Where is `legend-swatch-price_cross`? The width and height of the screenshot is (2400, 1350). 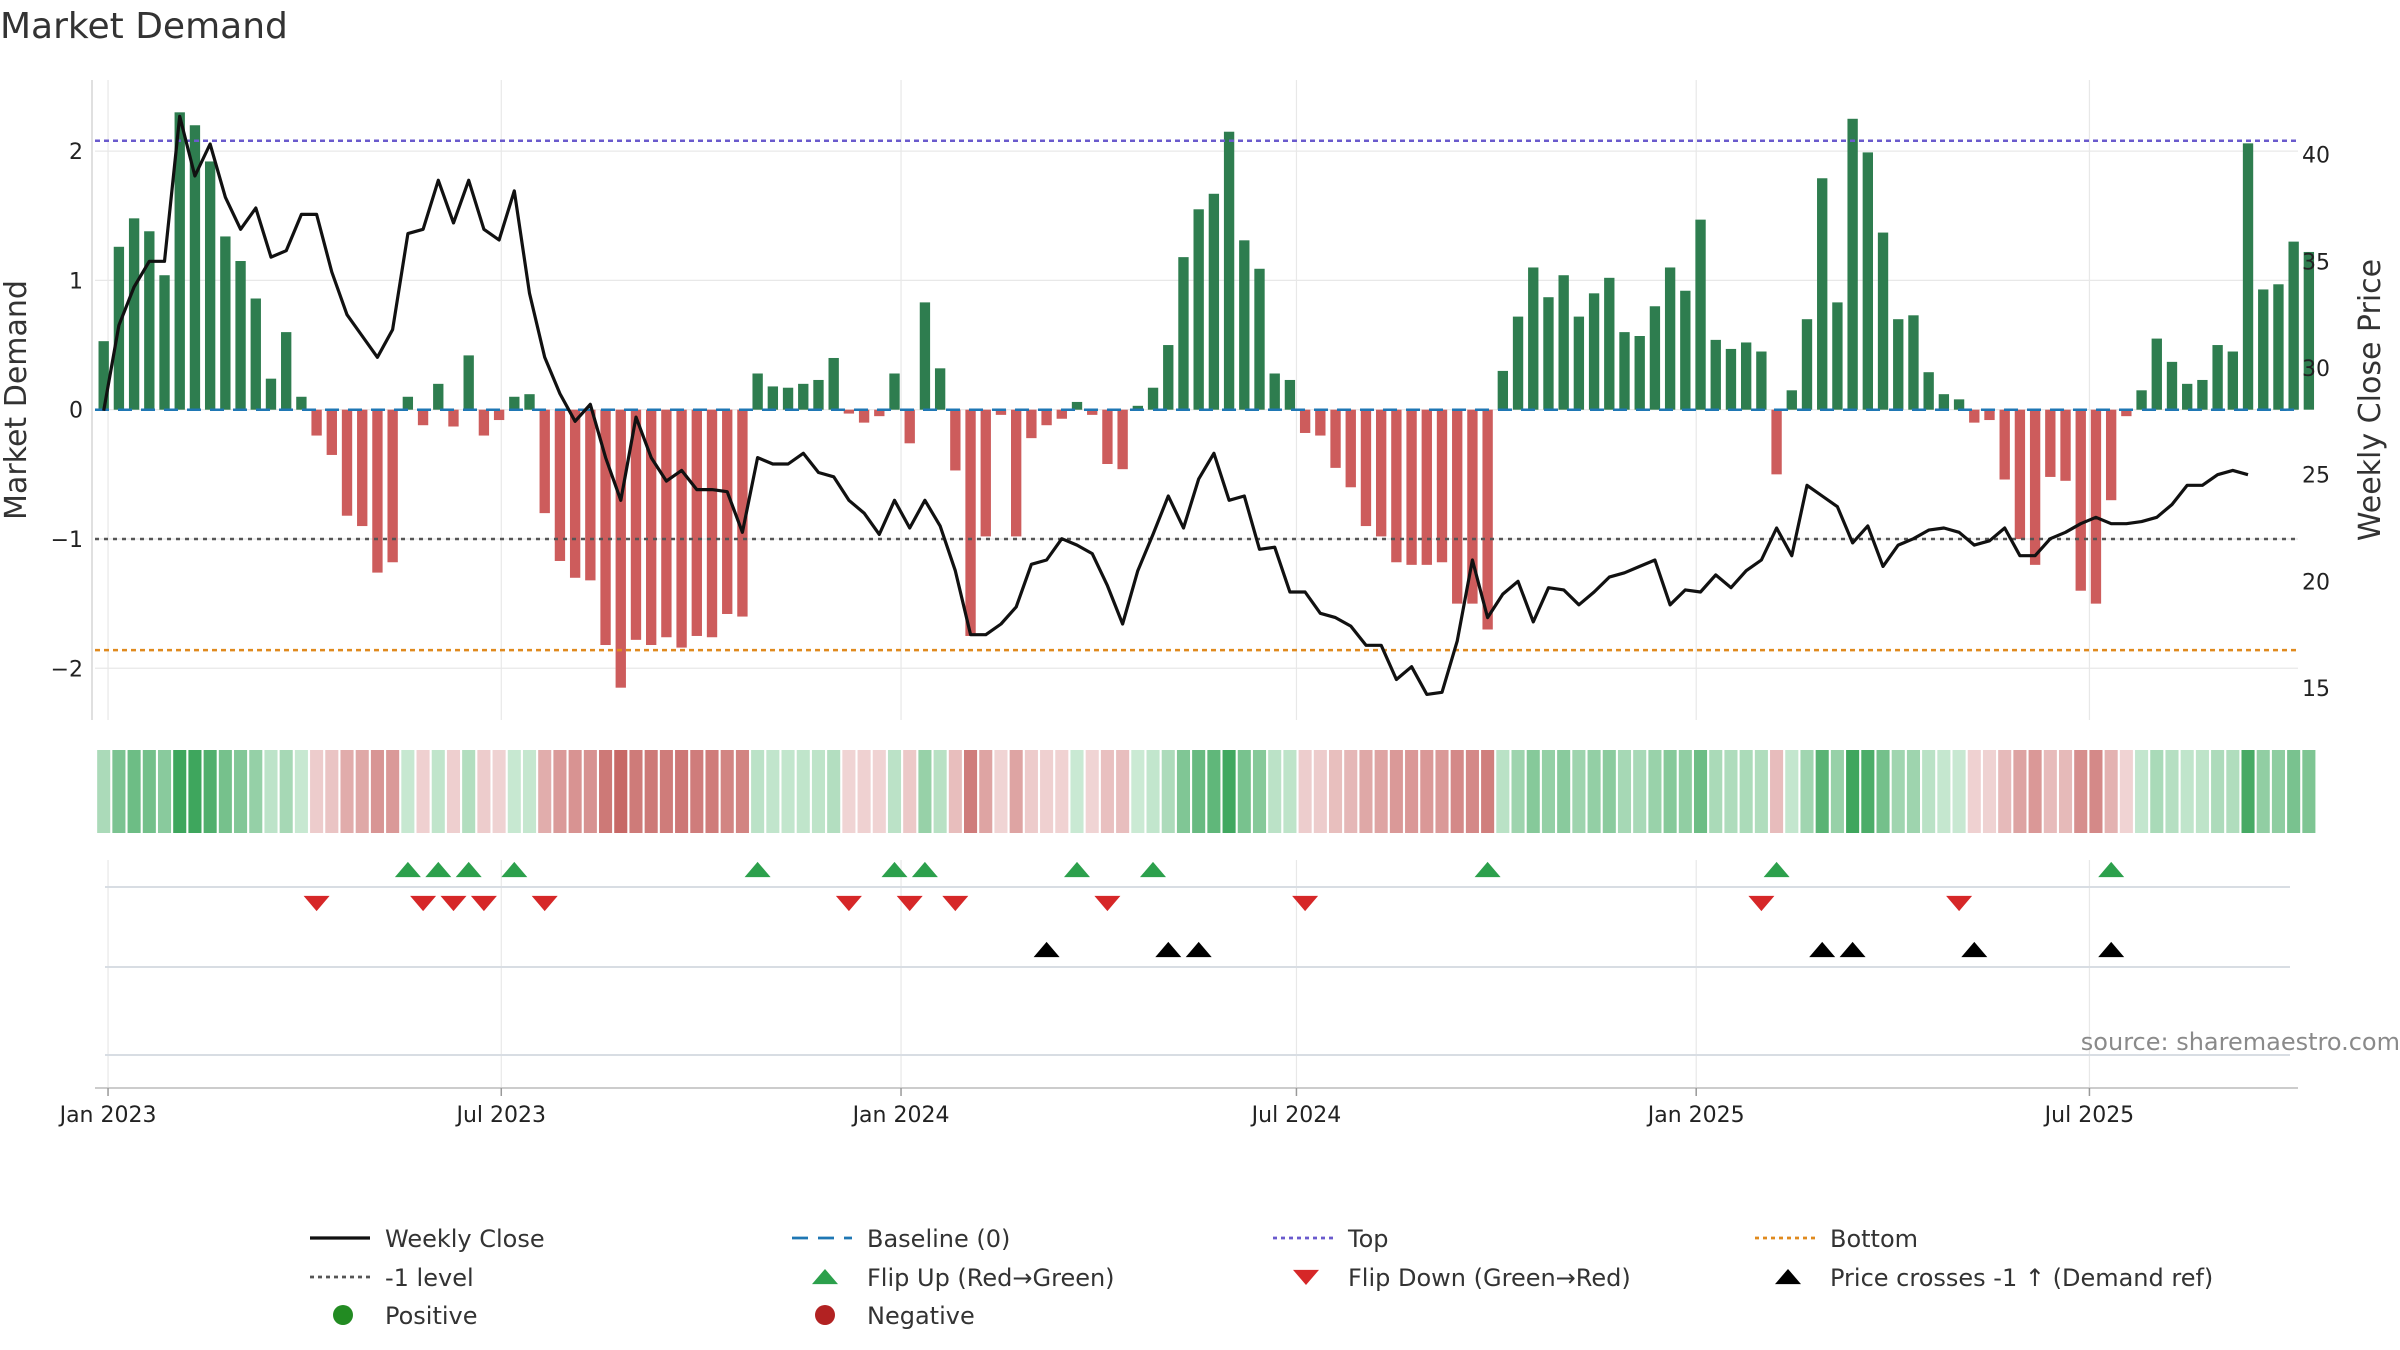 legend-swatch-price_cross is located at coordinates (1788, 1276).